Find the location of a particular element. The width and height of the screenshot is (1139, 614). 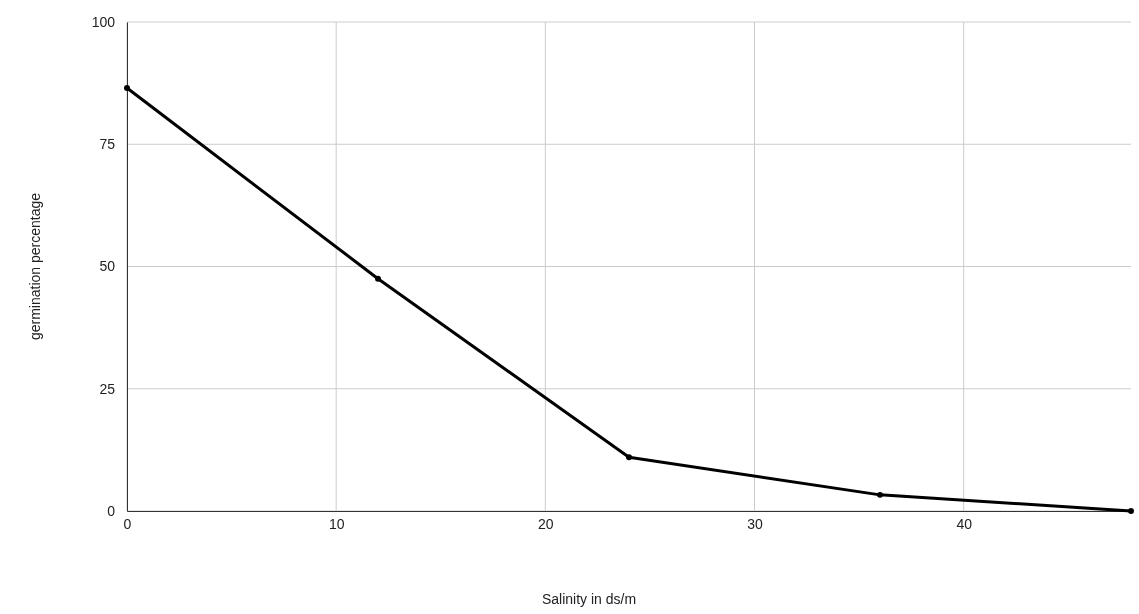

y-axis-title: germination percentage is located at coordinates (35, 266).